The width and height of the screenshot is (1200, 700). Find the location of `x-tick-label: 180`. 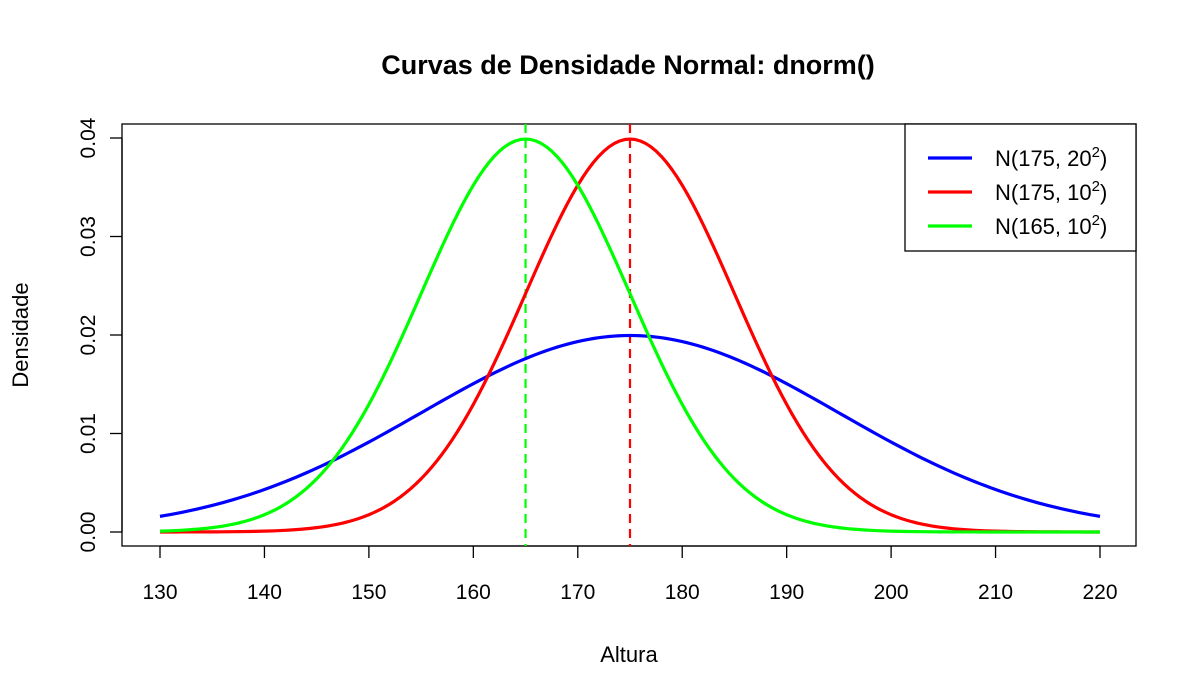

x-tick-label: 180 is located at coordinates (682, 592).